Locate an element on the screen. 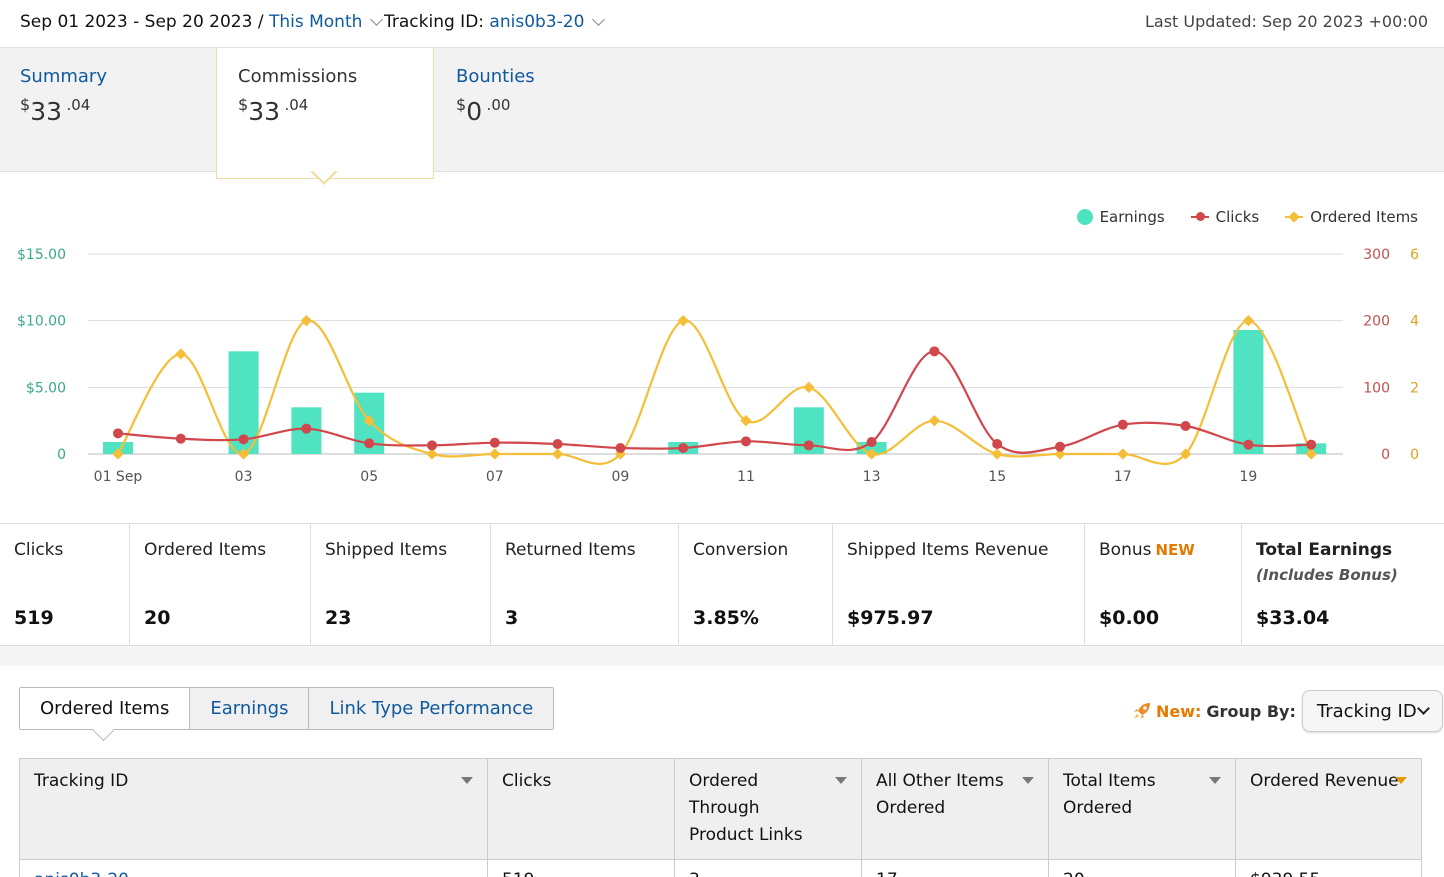 The height and width of the screenshot is (877, 1444). tab-bounties: Bounties $0 .00 is located at coordinates (495, 110).